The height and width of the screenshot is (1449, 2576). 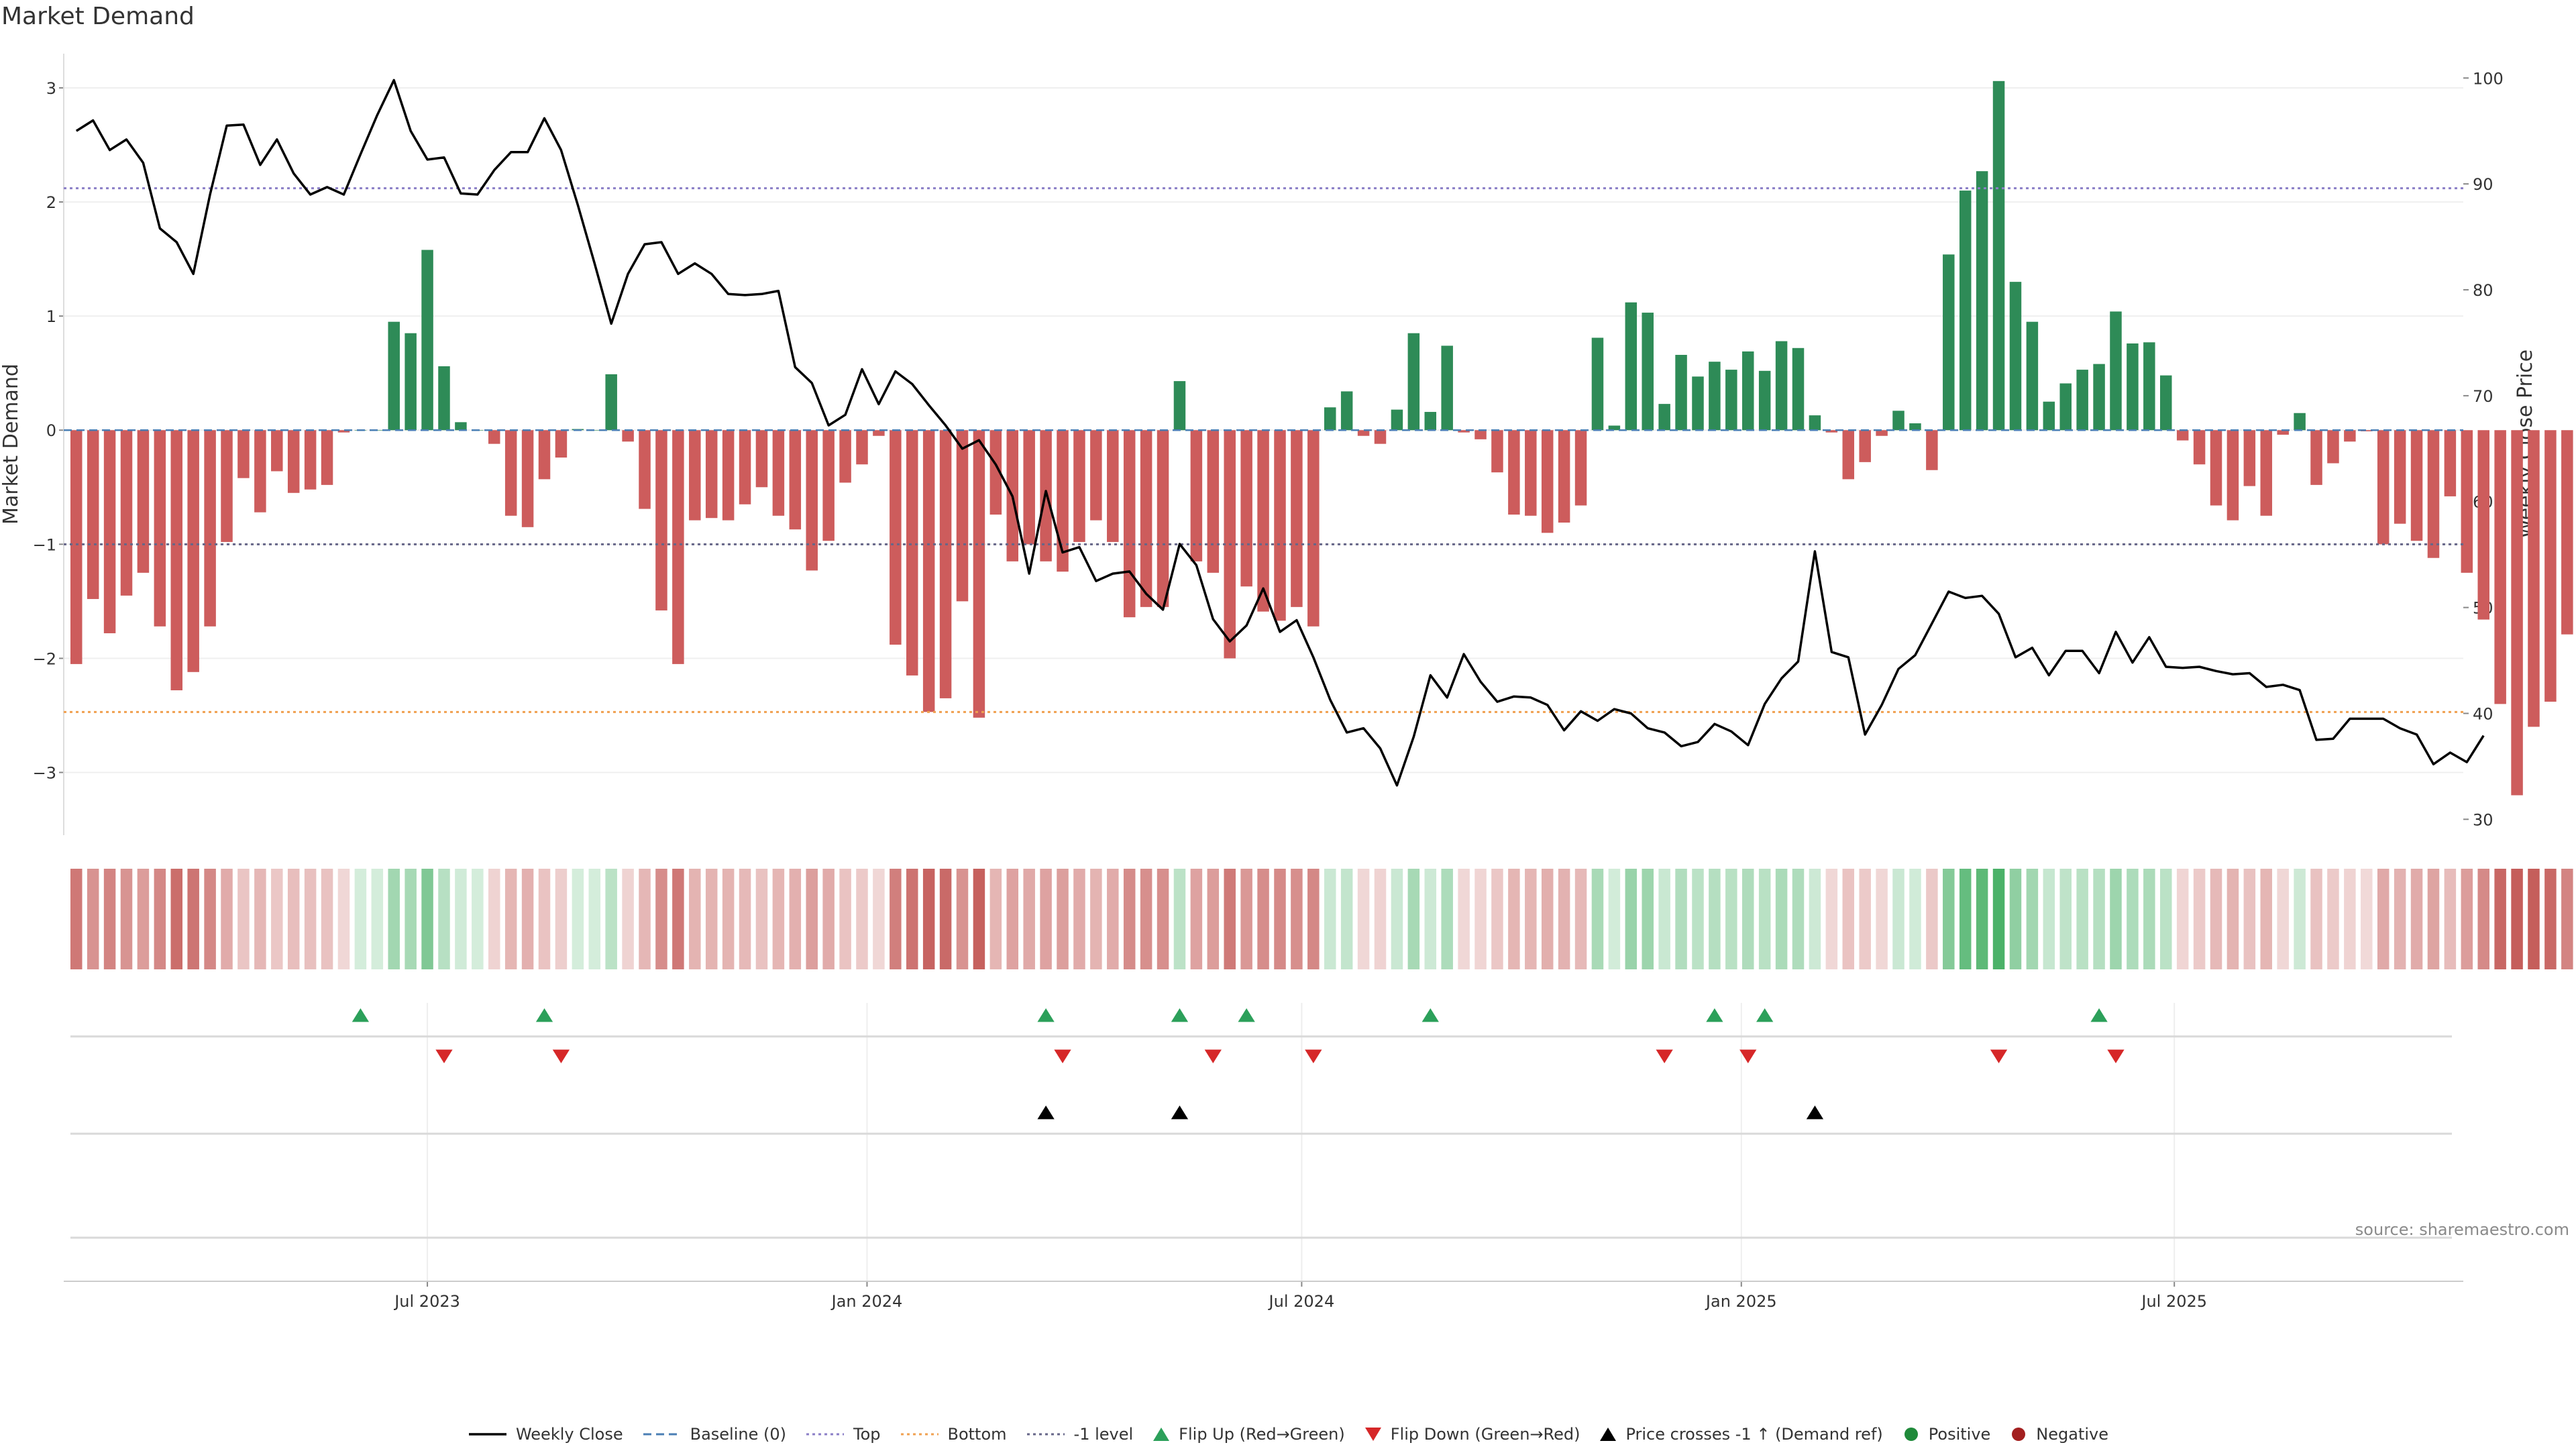 I want to click on price-cross-marker, so click(x=1046, y=1113).